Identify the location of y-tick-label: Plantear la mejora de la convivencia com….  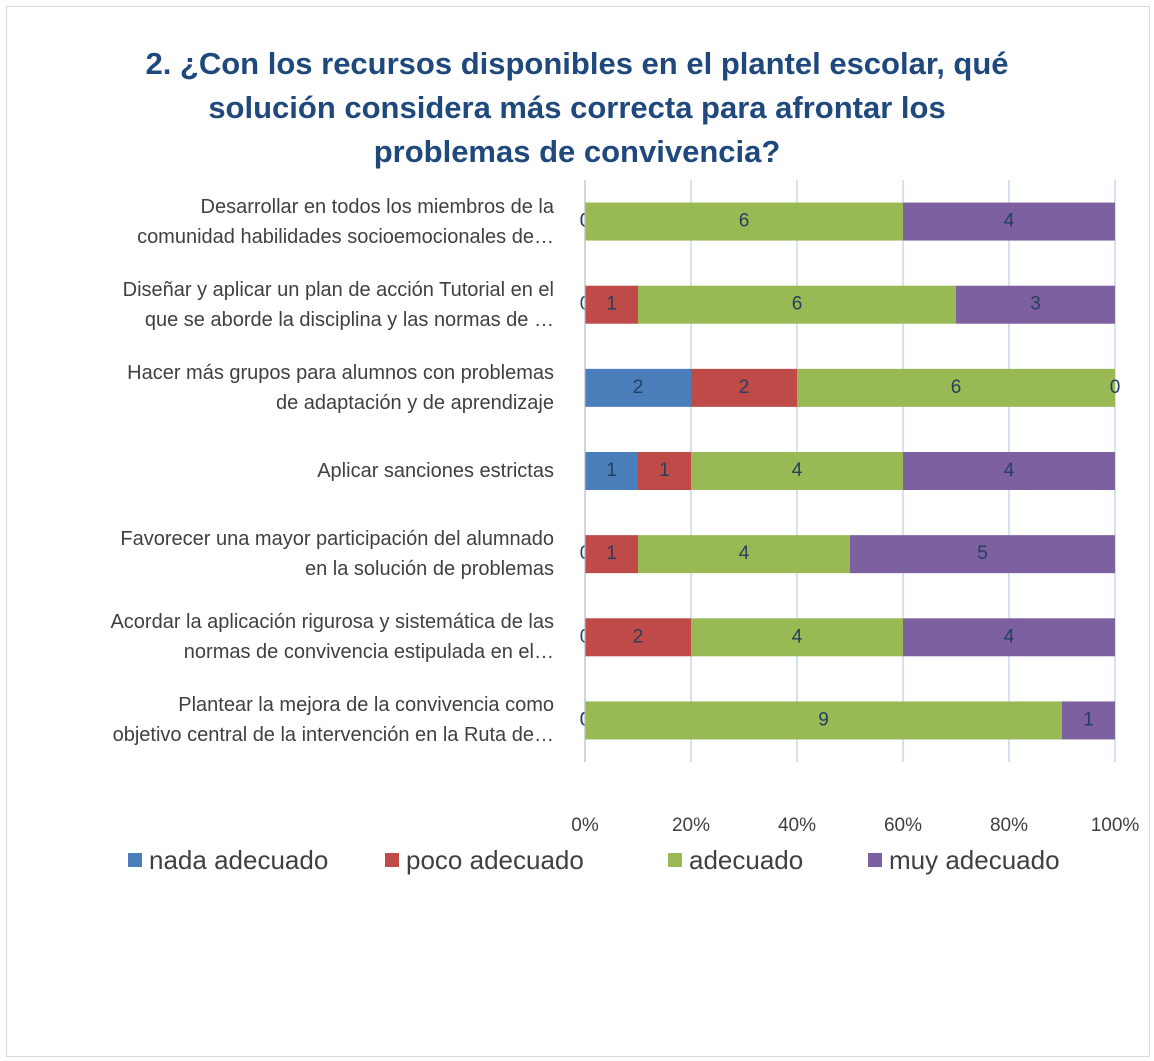
(333, 720).